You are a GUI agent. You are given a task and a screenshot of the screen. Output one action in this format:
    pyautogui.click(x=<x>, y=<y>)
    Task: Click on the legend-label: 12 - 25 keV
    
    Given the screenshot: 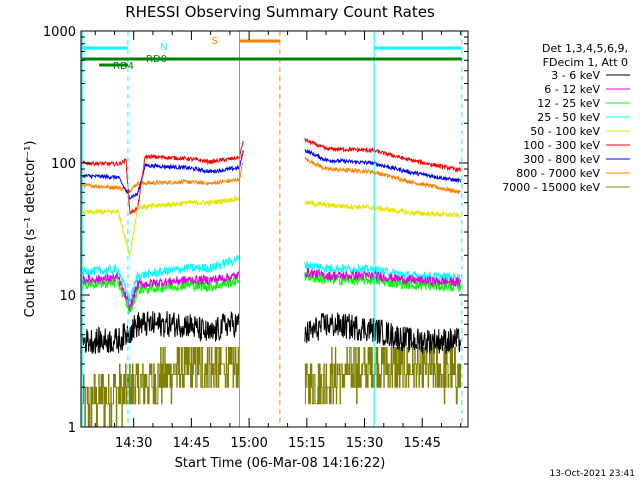 What is the action you would take?
    pyautogui.click(x=568, y=103)
    